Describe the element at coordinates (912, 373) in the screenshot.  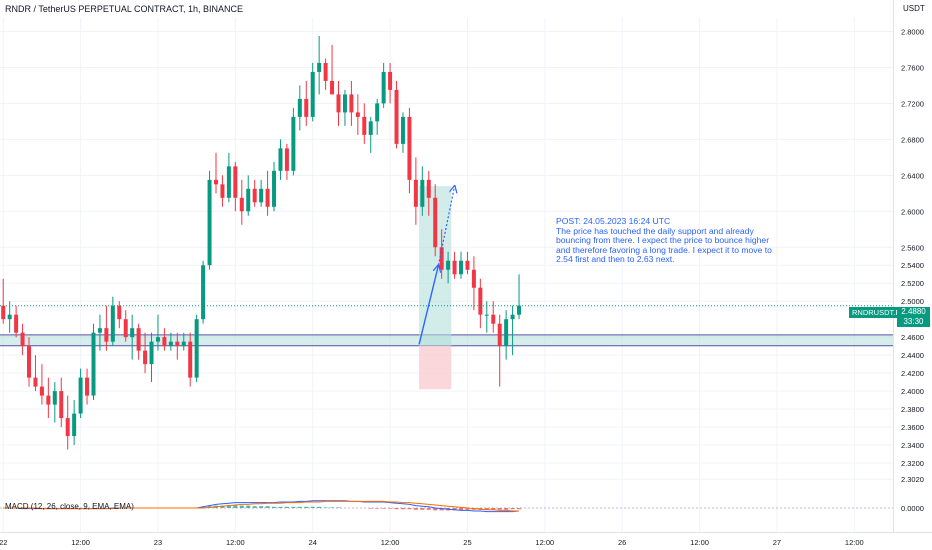
I see `price-tick-label: 2.4200` at that location.